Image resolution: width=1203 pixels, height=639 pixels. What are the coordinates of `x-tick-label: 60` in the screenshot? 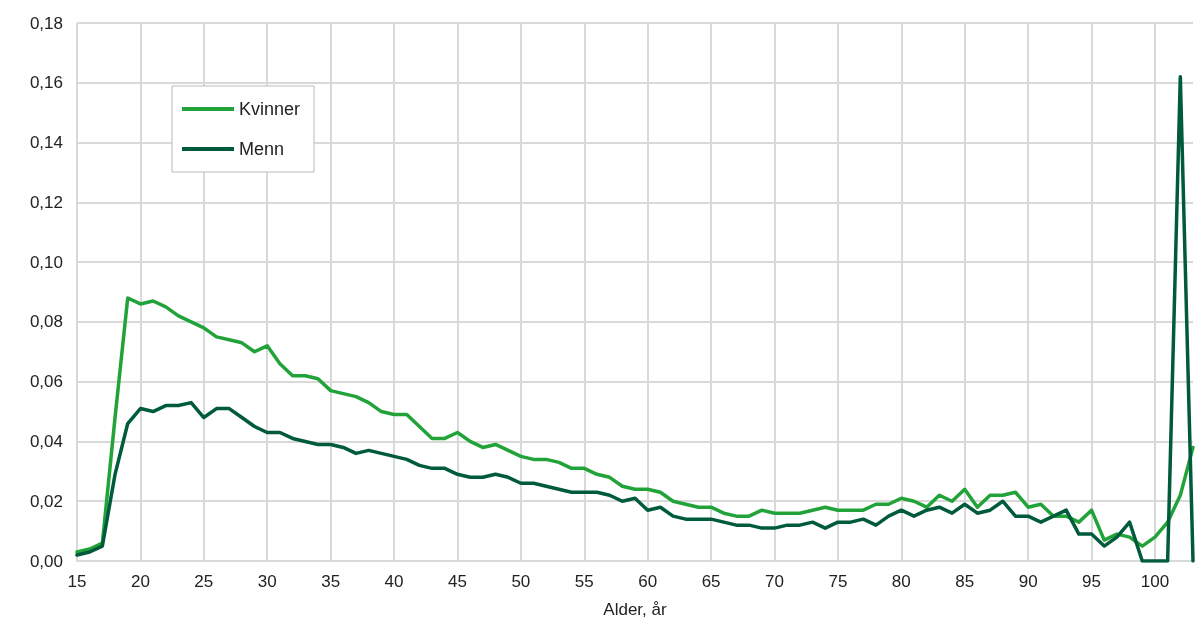 It's located at (648, 581).